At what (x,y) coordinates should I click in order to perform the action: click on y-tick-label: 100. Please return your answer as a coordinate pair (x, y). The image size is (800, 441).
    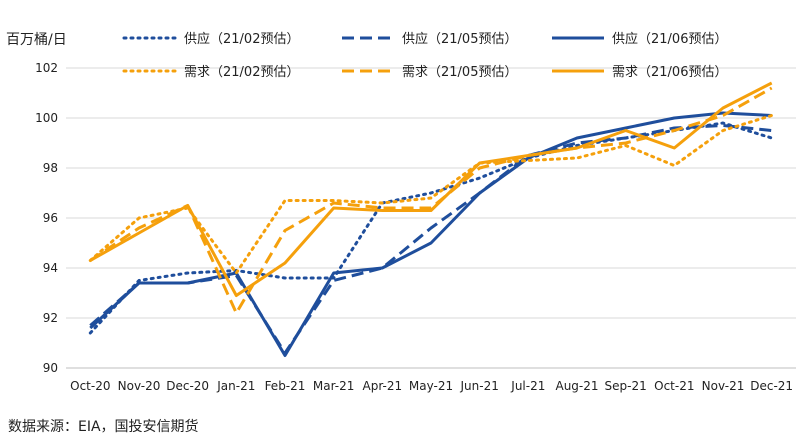
    Looking at the image, I should click on (46, 118).